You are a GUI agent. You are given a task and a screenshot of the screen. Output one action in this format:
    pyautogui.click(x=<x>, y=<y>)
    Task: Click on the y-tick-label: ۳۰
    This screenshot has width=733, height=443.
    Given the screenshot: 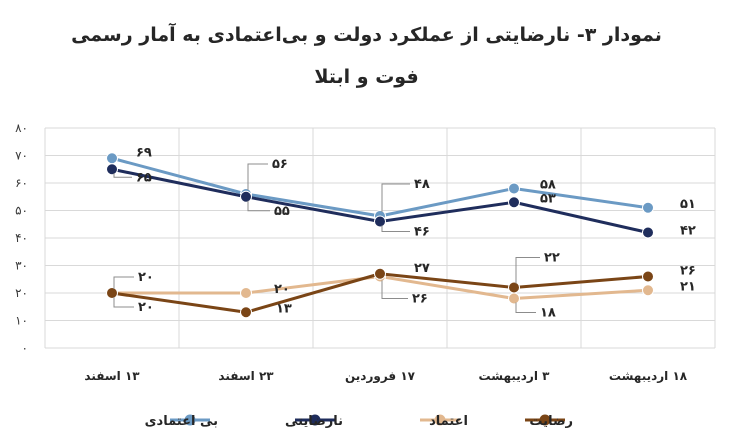 What is the action you would take?
    pyautogui.click(x=21, y=266)
    